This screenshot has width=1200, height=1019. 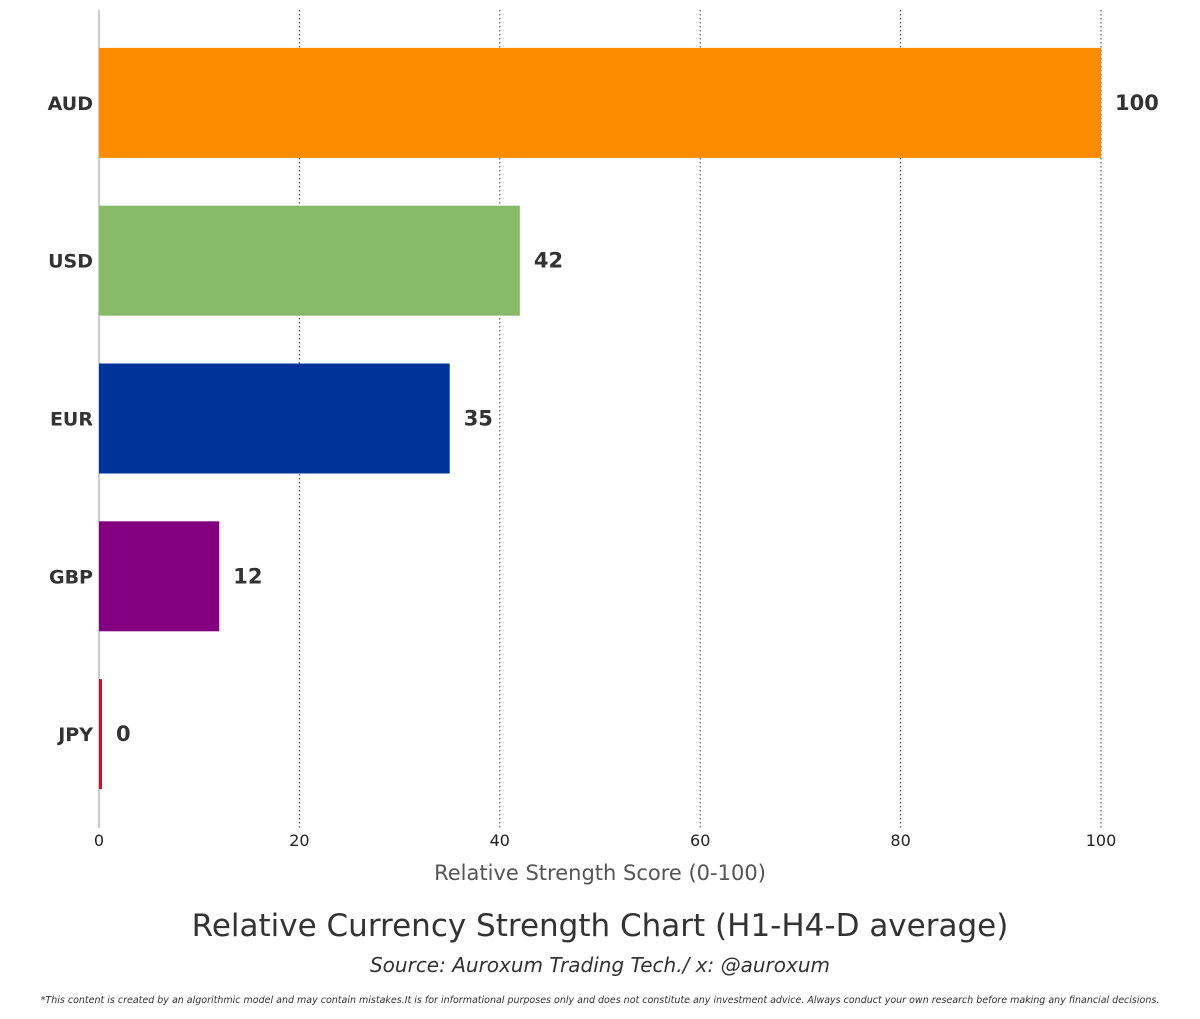 I want to click on value-label-aud: 100, so click(x=1137, y=103).